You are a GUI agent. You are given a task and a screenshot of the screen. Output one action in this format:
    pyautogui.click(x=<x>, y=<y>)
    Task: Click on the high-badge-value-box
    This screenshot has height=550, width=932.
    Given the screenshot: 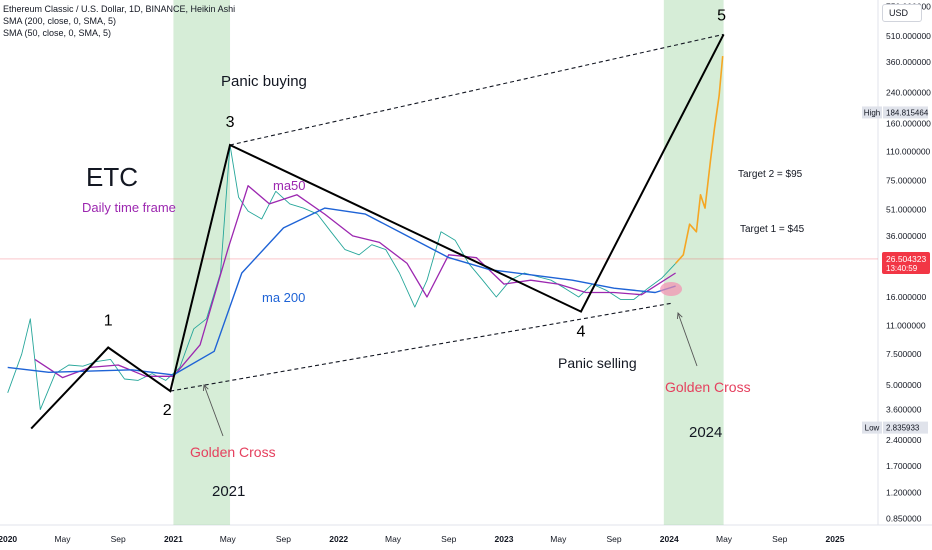 What is the action you would take?
    pyautogui.click(x=905, y=112)
    